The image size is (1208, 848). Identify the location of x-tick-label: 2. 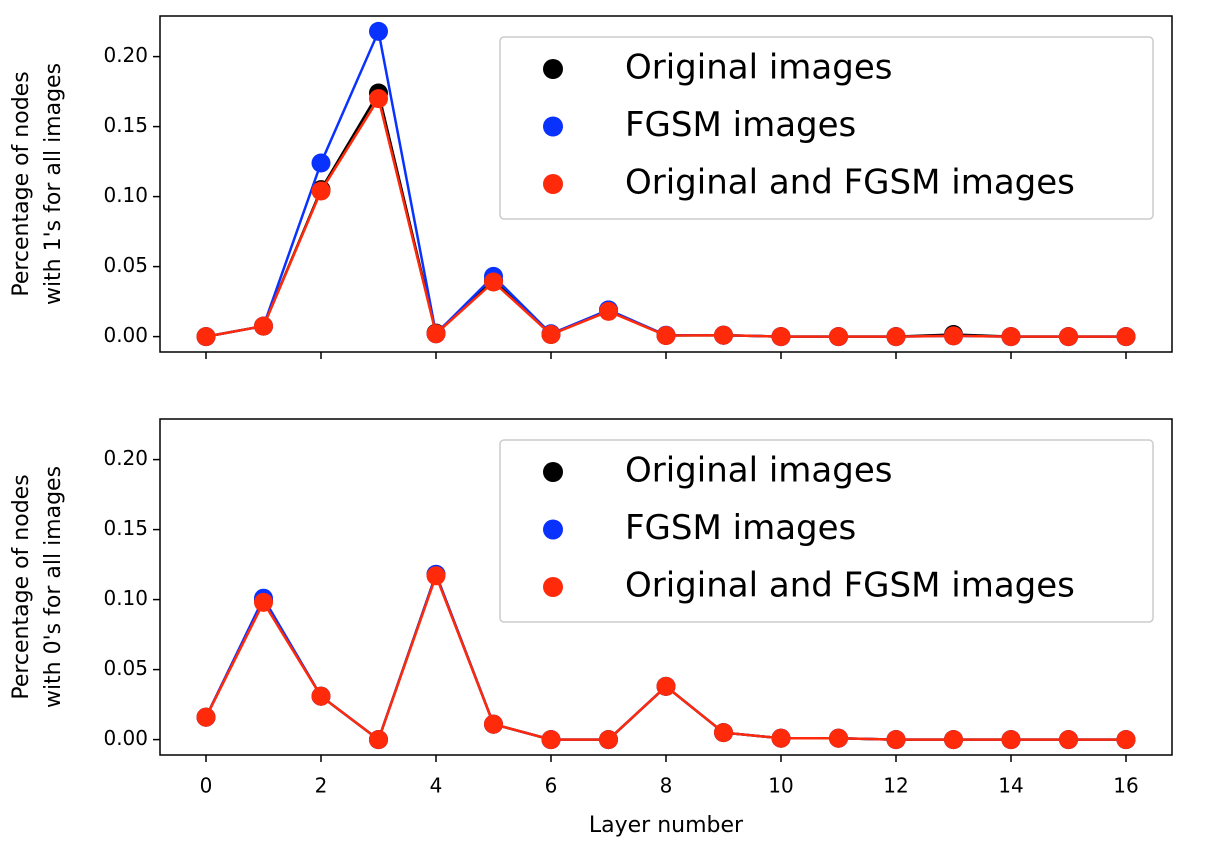
(321, 786).